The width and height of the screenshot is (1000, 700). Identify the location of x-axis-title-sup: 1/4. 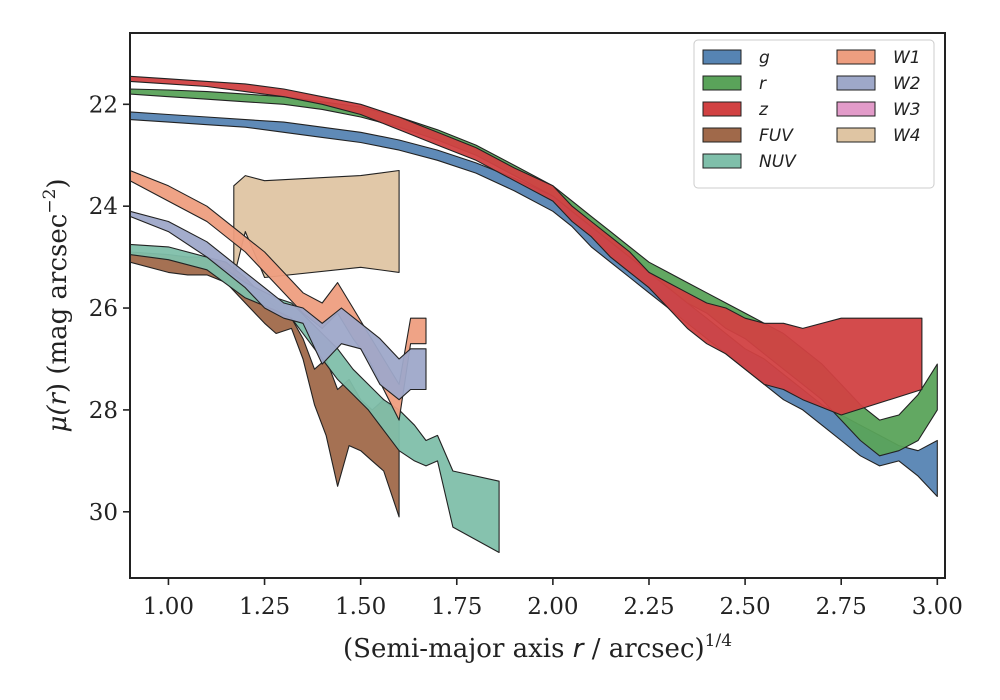
(718, 641).